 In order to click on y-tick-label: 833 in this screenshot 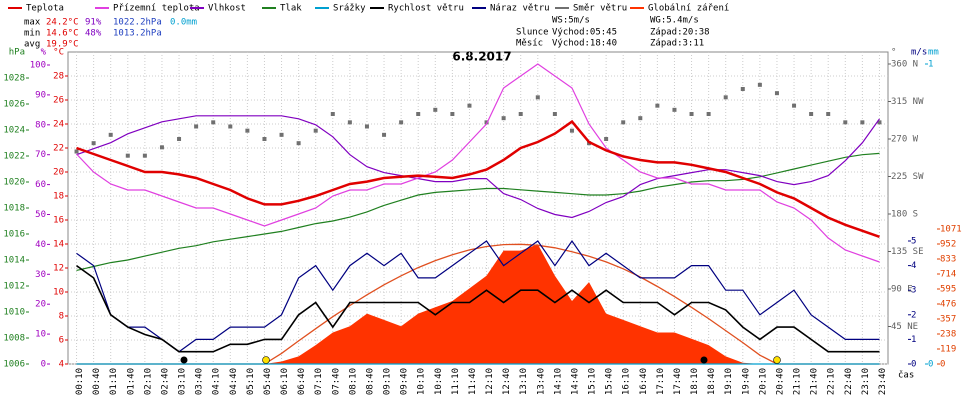, I will do `click(948, 260)`.